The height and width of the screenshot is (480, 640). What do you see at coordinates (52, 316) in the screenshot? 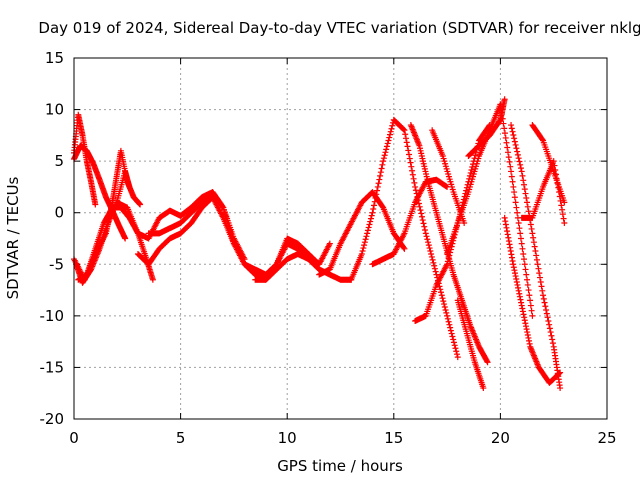
I see `y-tick-label: -10` at bounding box center [52, 316].